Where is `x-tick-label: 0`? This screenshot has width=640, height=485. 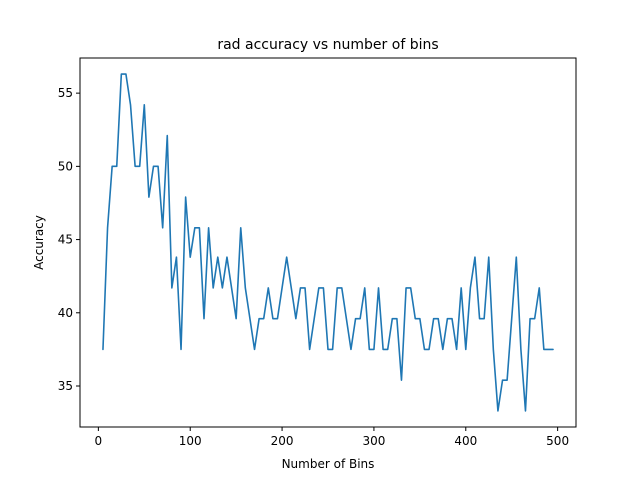
x-tick-label: 0 is located at coordinates (99, 441).